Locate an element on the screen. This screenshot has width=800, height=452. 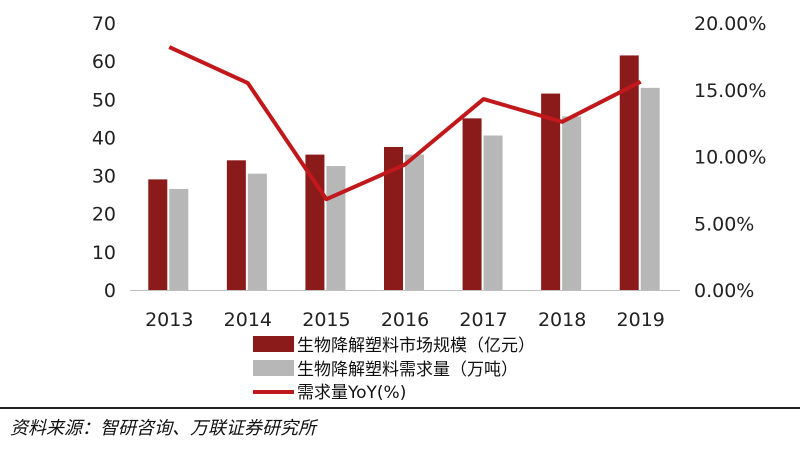
legend-label: 需求量YoY(%) is located at coordinates (351, 393).